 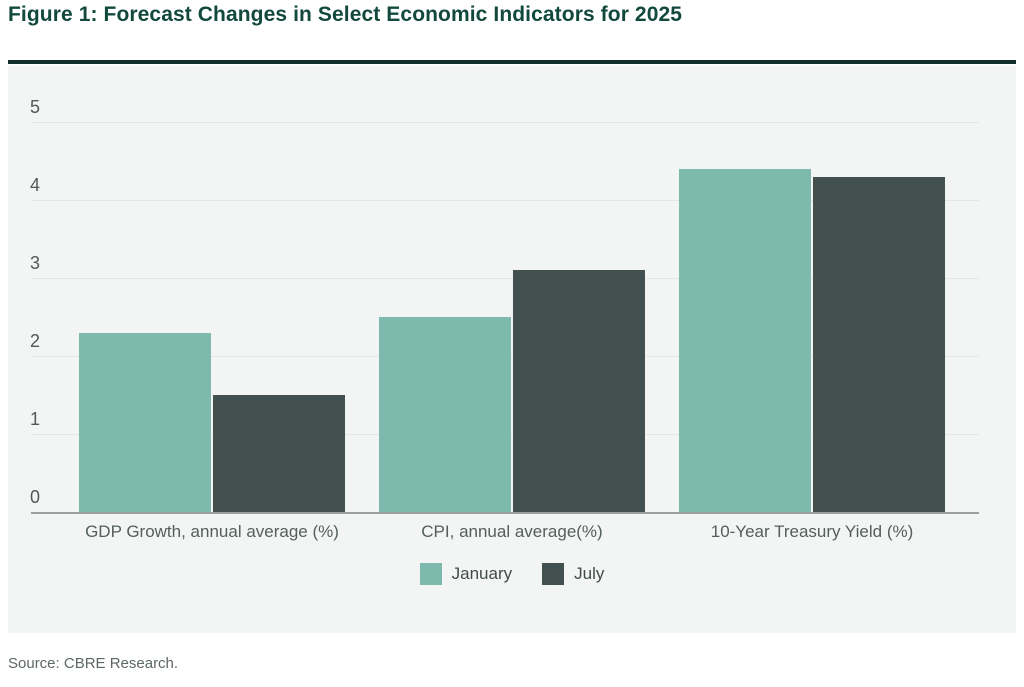 I want to click on source-note: Source: CBRE Research., so click(x=93, y=663).